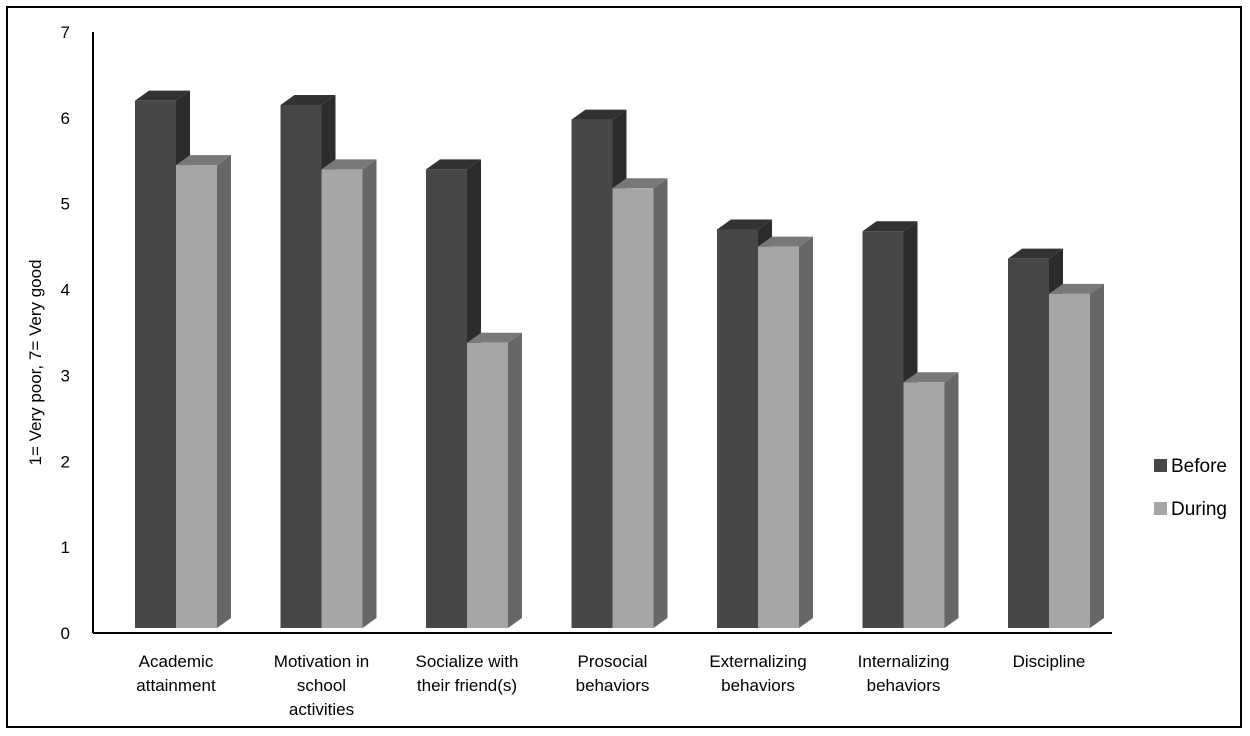  What do you see at coordinates (65, 633) in the screenshot?
I see `y-tick-label: 0` at bounding box center [65, 633].